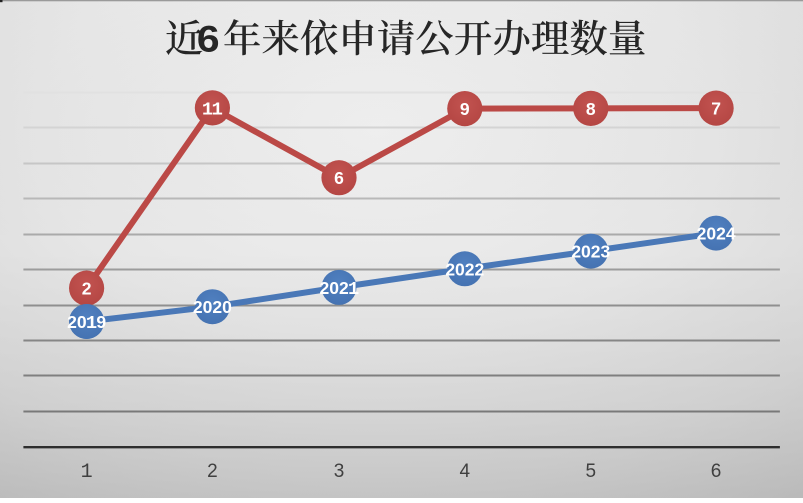 This screenshot has width=803, height=503. I want to click on svg-text: 8, so click(591, 109).